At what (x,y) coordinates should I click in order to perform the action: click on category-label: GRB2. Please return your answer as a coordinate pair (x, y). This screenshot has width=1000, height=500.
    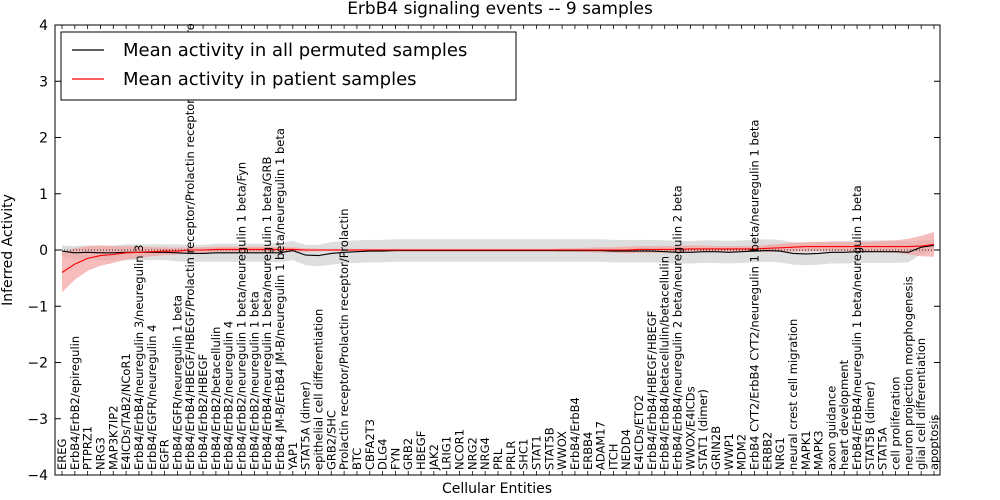
    Looking at the image, I should click on (408, 454).